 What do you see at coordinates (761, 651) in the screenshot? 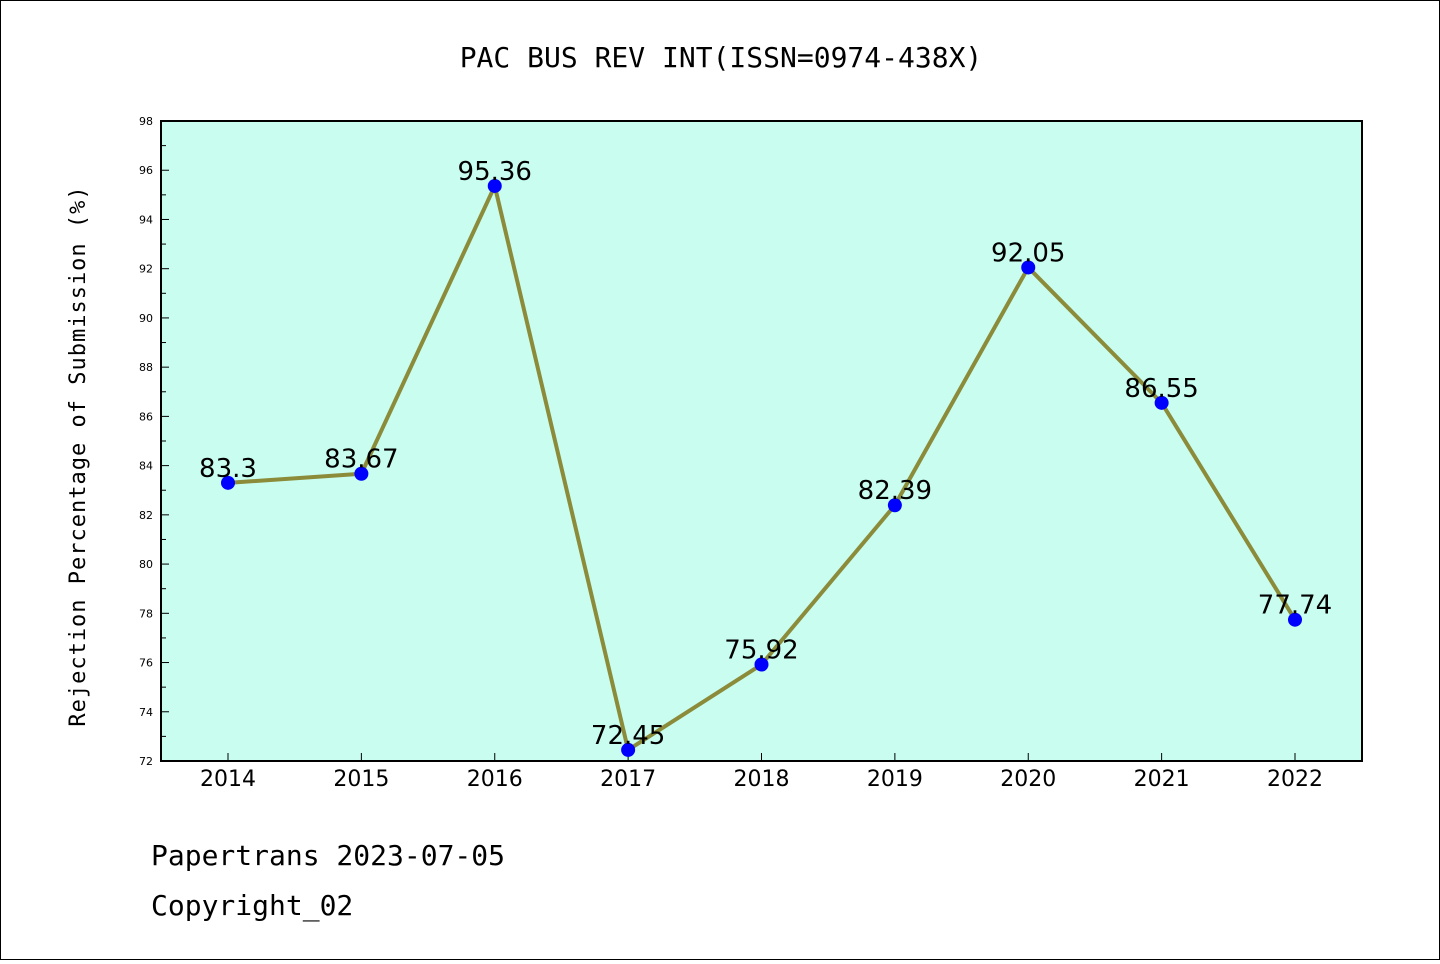
I see `data-label: 75.92` at bounding box center [761, 651].